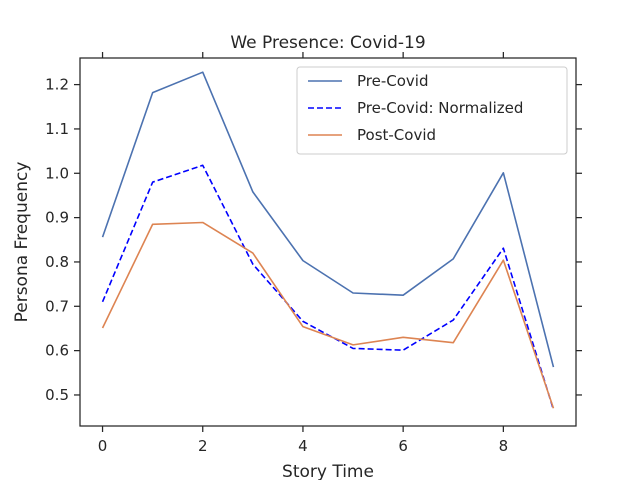 Image resolution: width=640 pixels, height=480 pixels. What do you see at coordinates (303, 446) in the screenshot?
I see `x-tick-label: 4` at bounding box center [303, 446].